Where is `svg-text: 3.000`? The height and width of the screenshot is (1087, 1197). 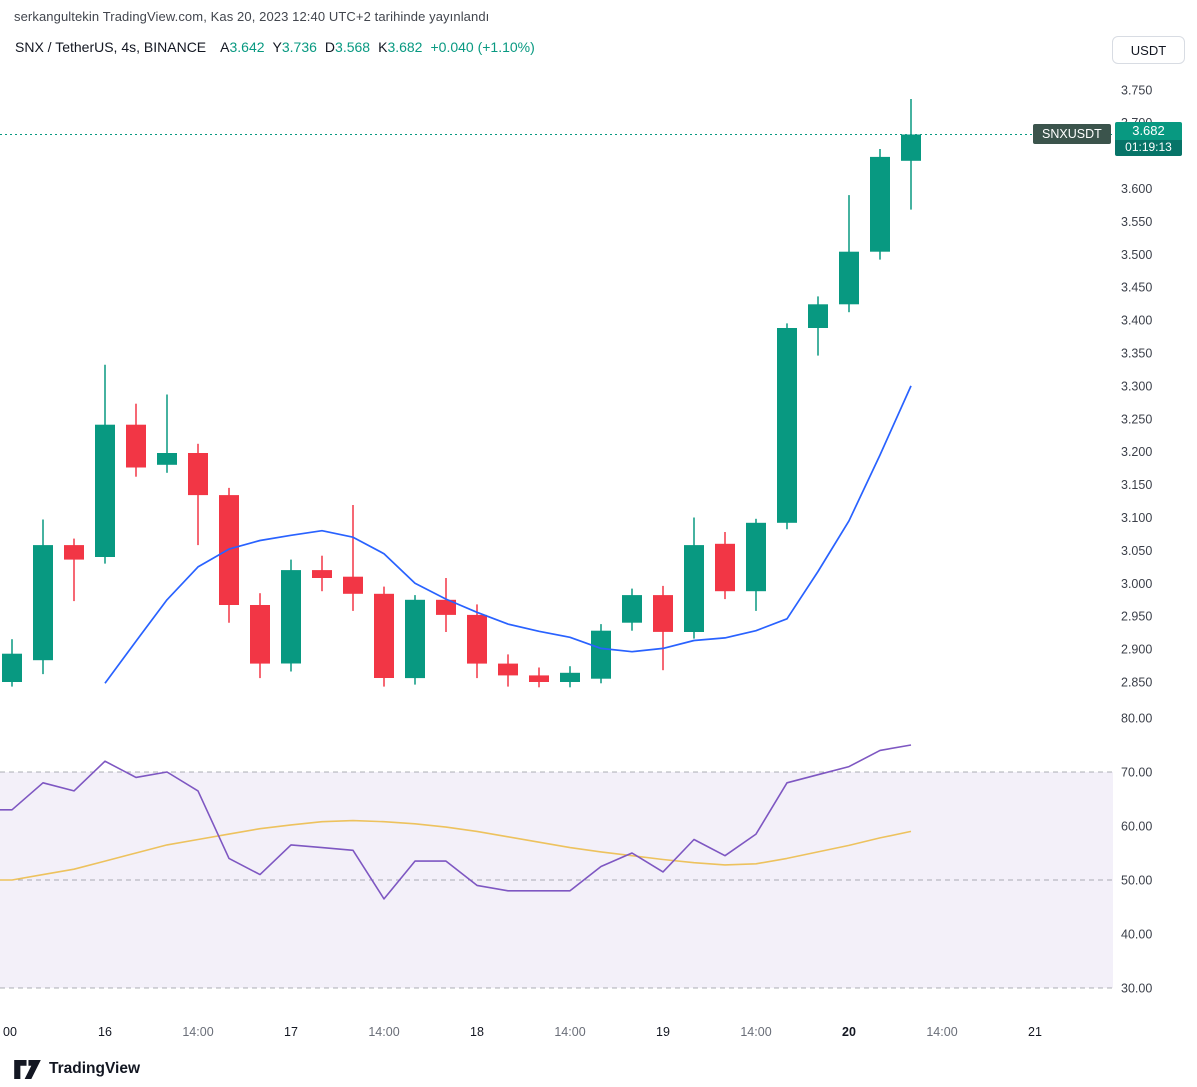 svg-text: 3.000 is located at coordinates (1136, 584).